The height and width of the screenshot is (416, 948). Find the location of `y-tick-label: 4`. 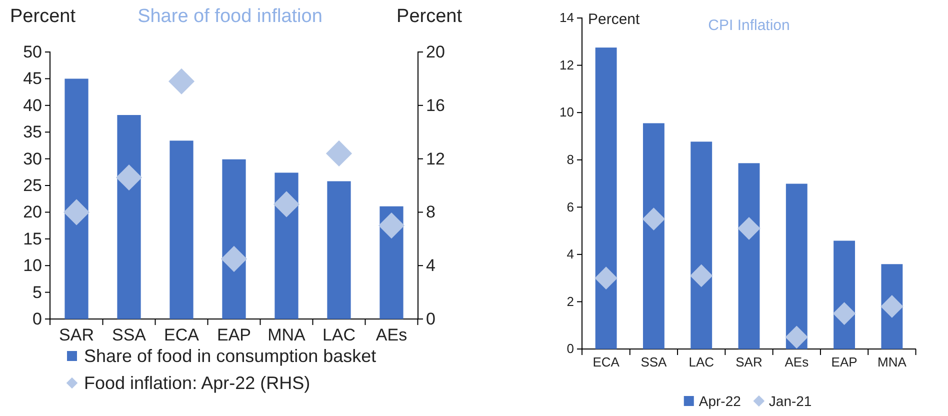

y-tick-label: 4 is located at coordinates (570, 254).